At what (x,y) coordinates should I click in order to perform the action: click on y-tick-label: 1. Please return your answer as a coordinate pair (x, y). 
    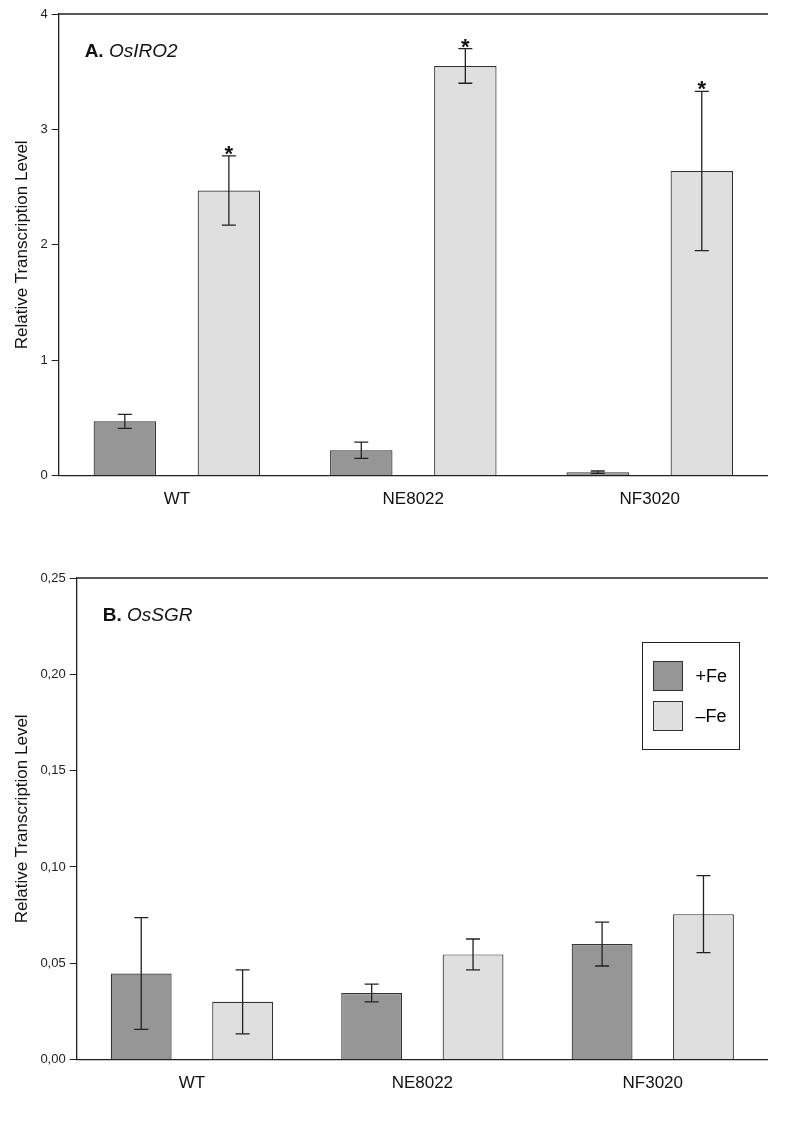
    Looking at the image, I should click on (44, 359).